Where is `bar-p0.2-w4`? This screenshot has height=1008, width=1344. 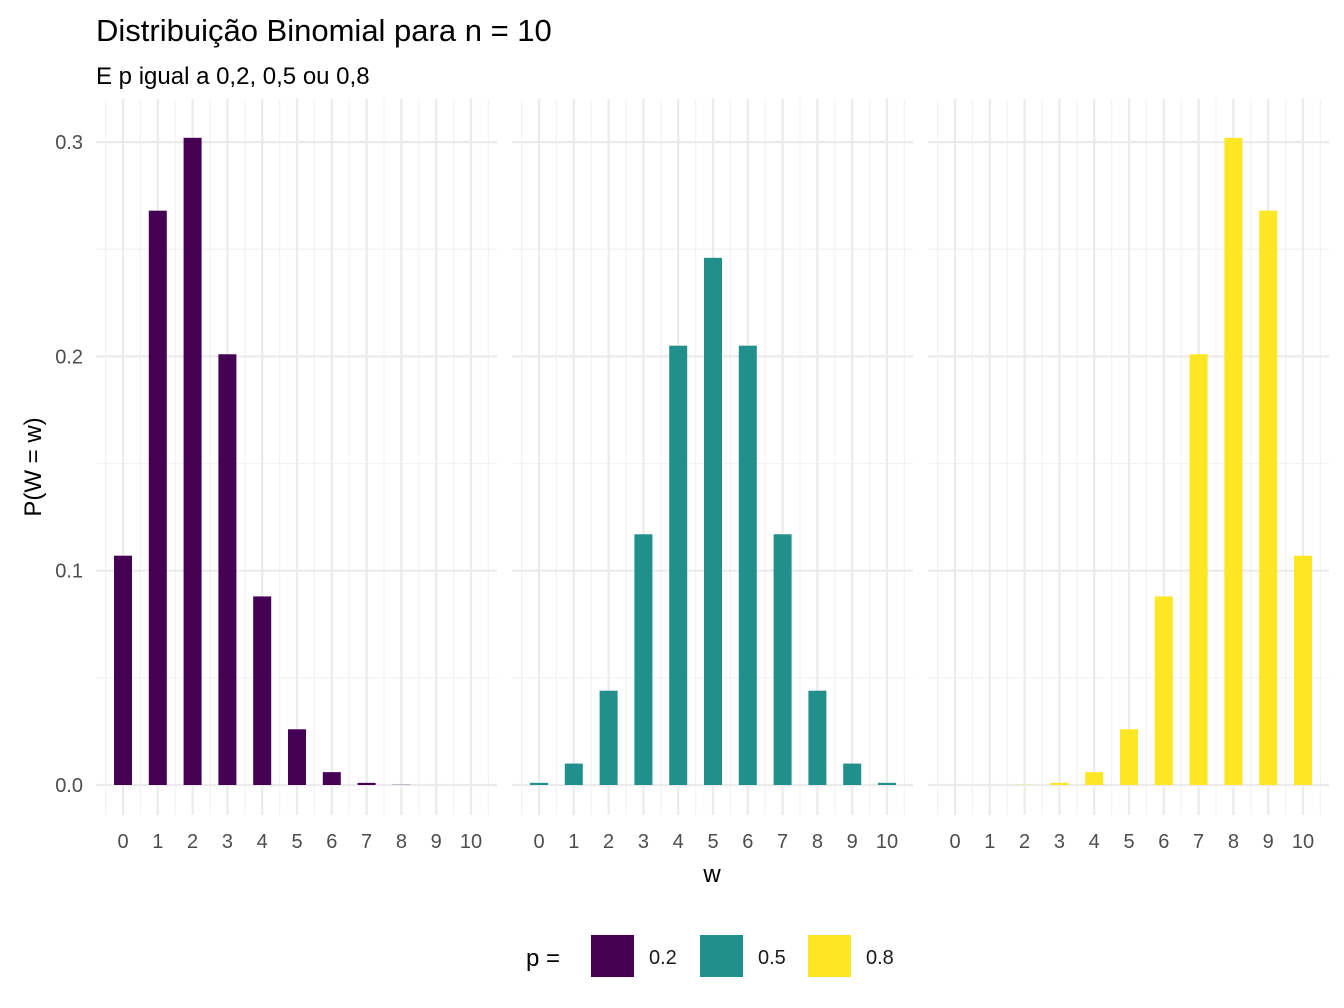
bar-p0.2-w4 is located at coordinates (262, 690).